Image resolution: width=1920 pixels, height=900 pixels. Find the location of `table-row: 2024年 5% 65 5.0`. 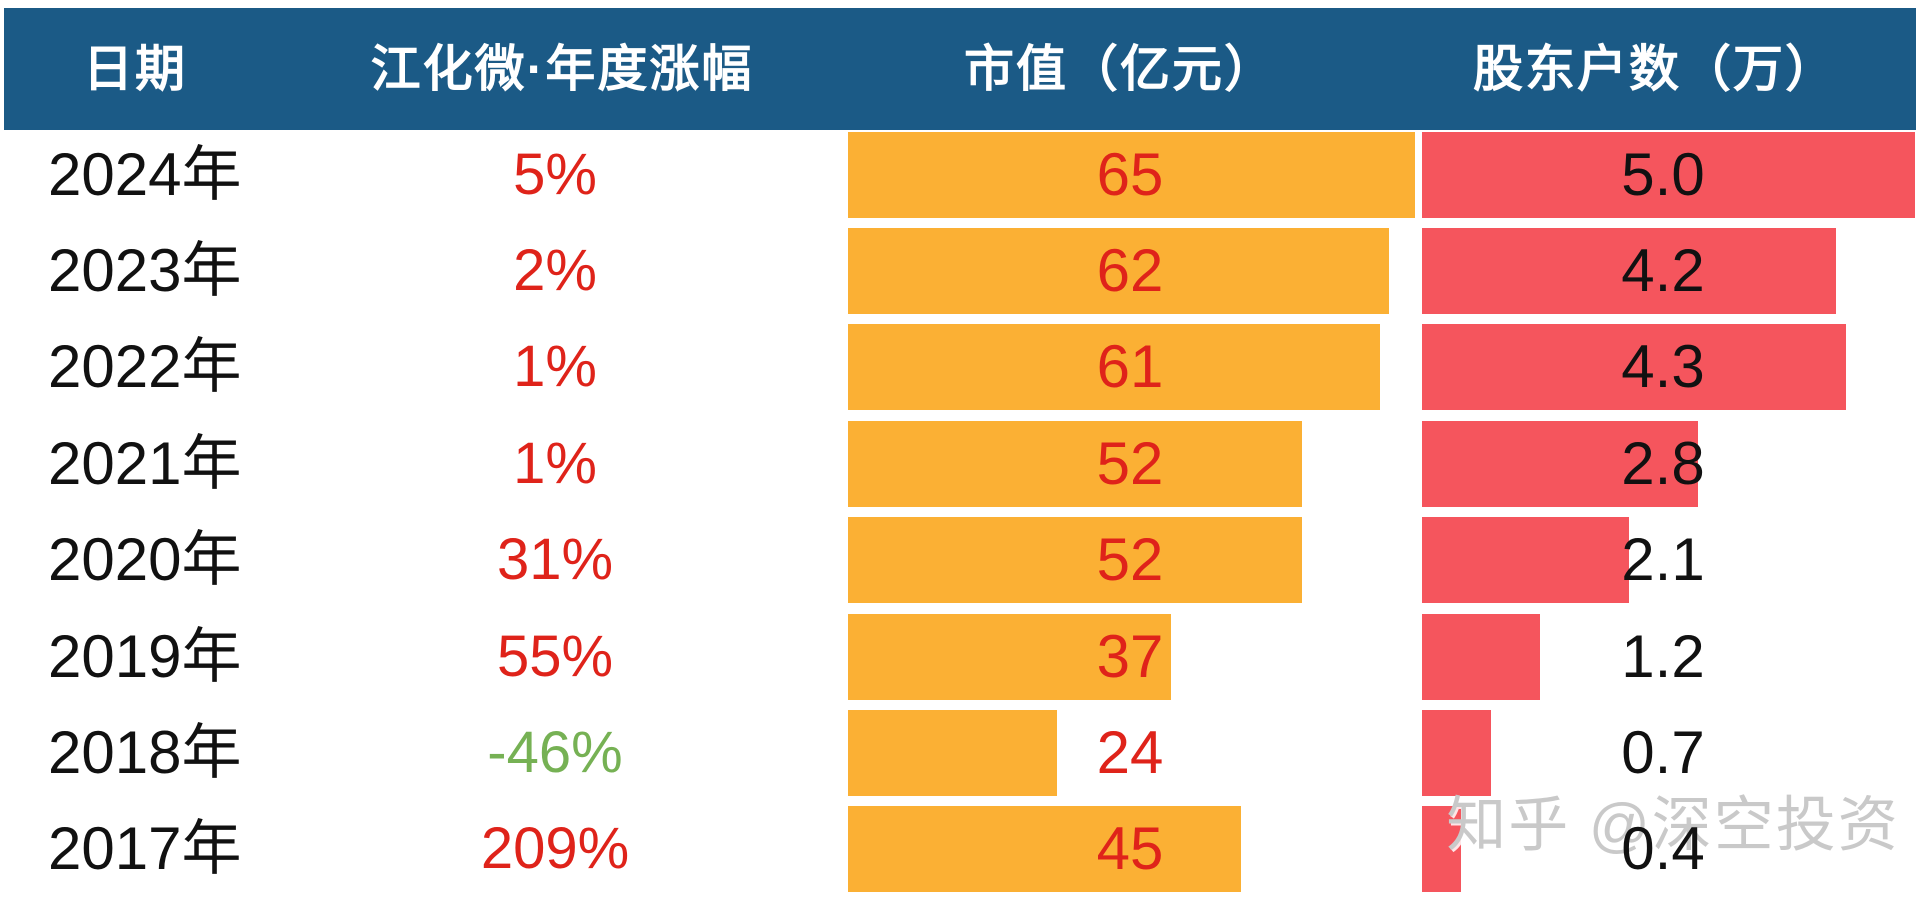

table-row: 2024年 5% 65 5.0 is located at coordinates (960, 174).